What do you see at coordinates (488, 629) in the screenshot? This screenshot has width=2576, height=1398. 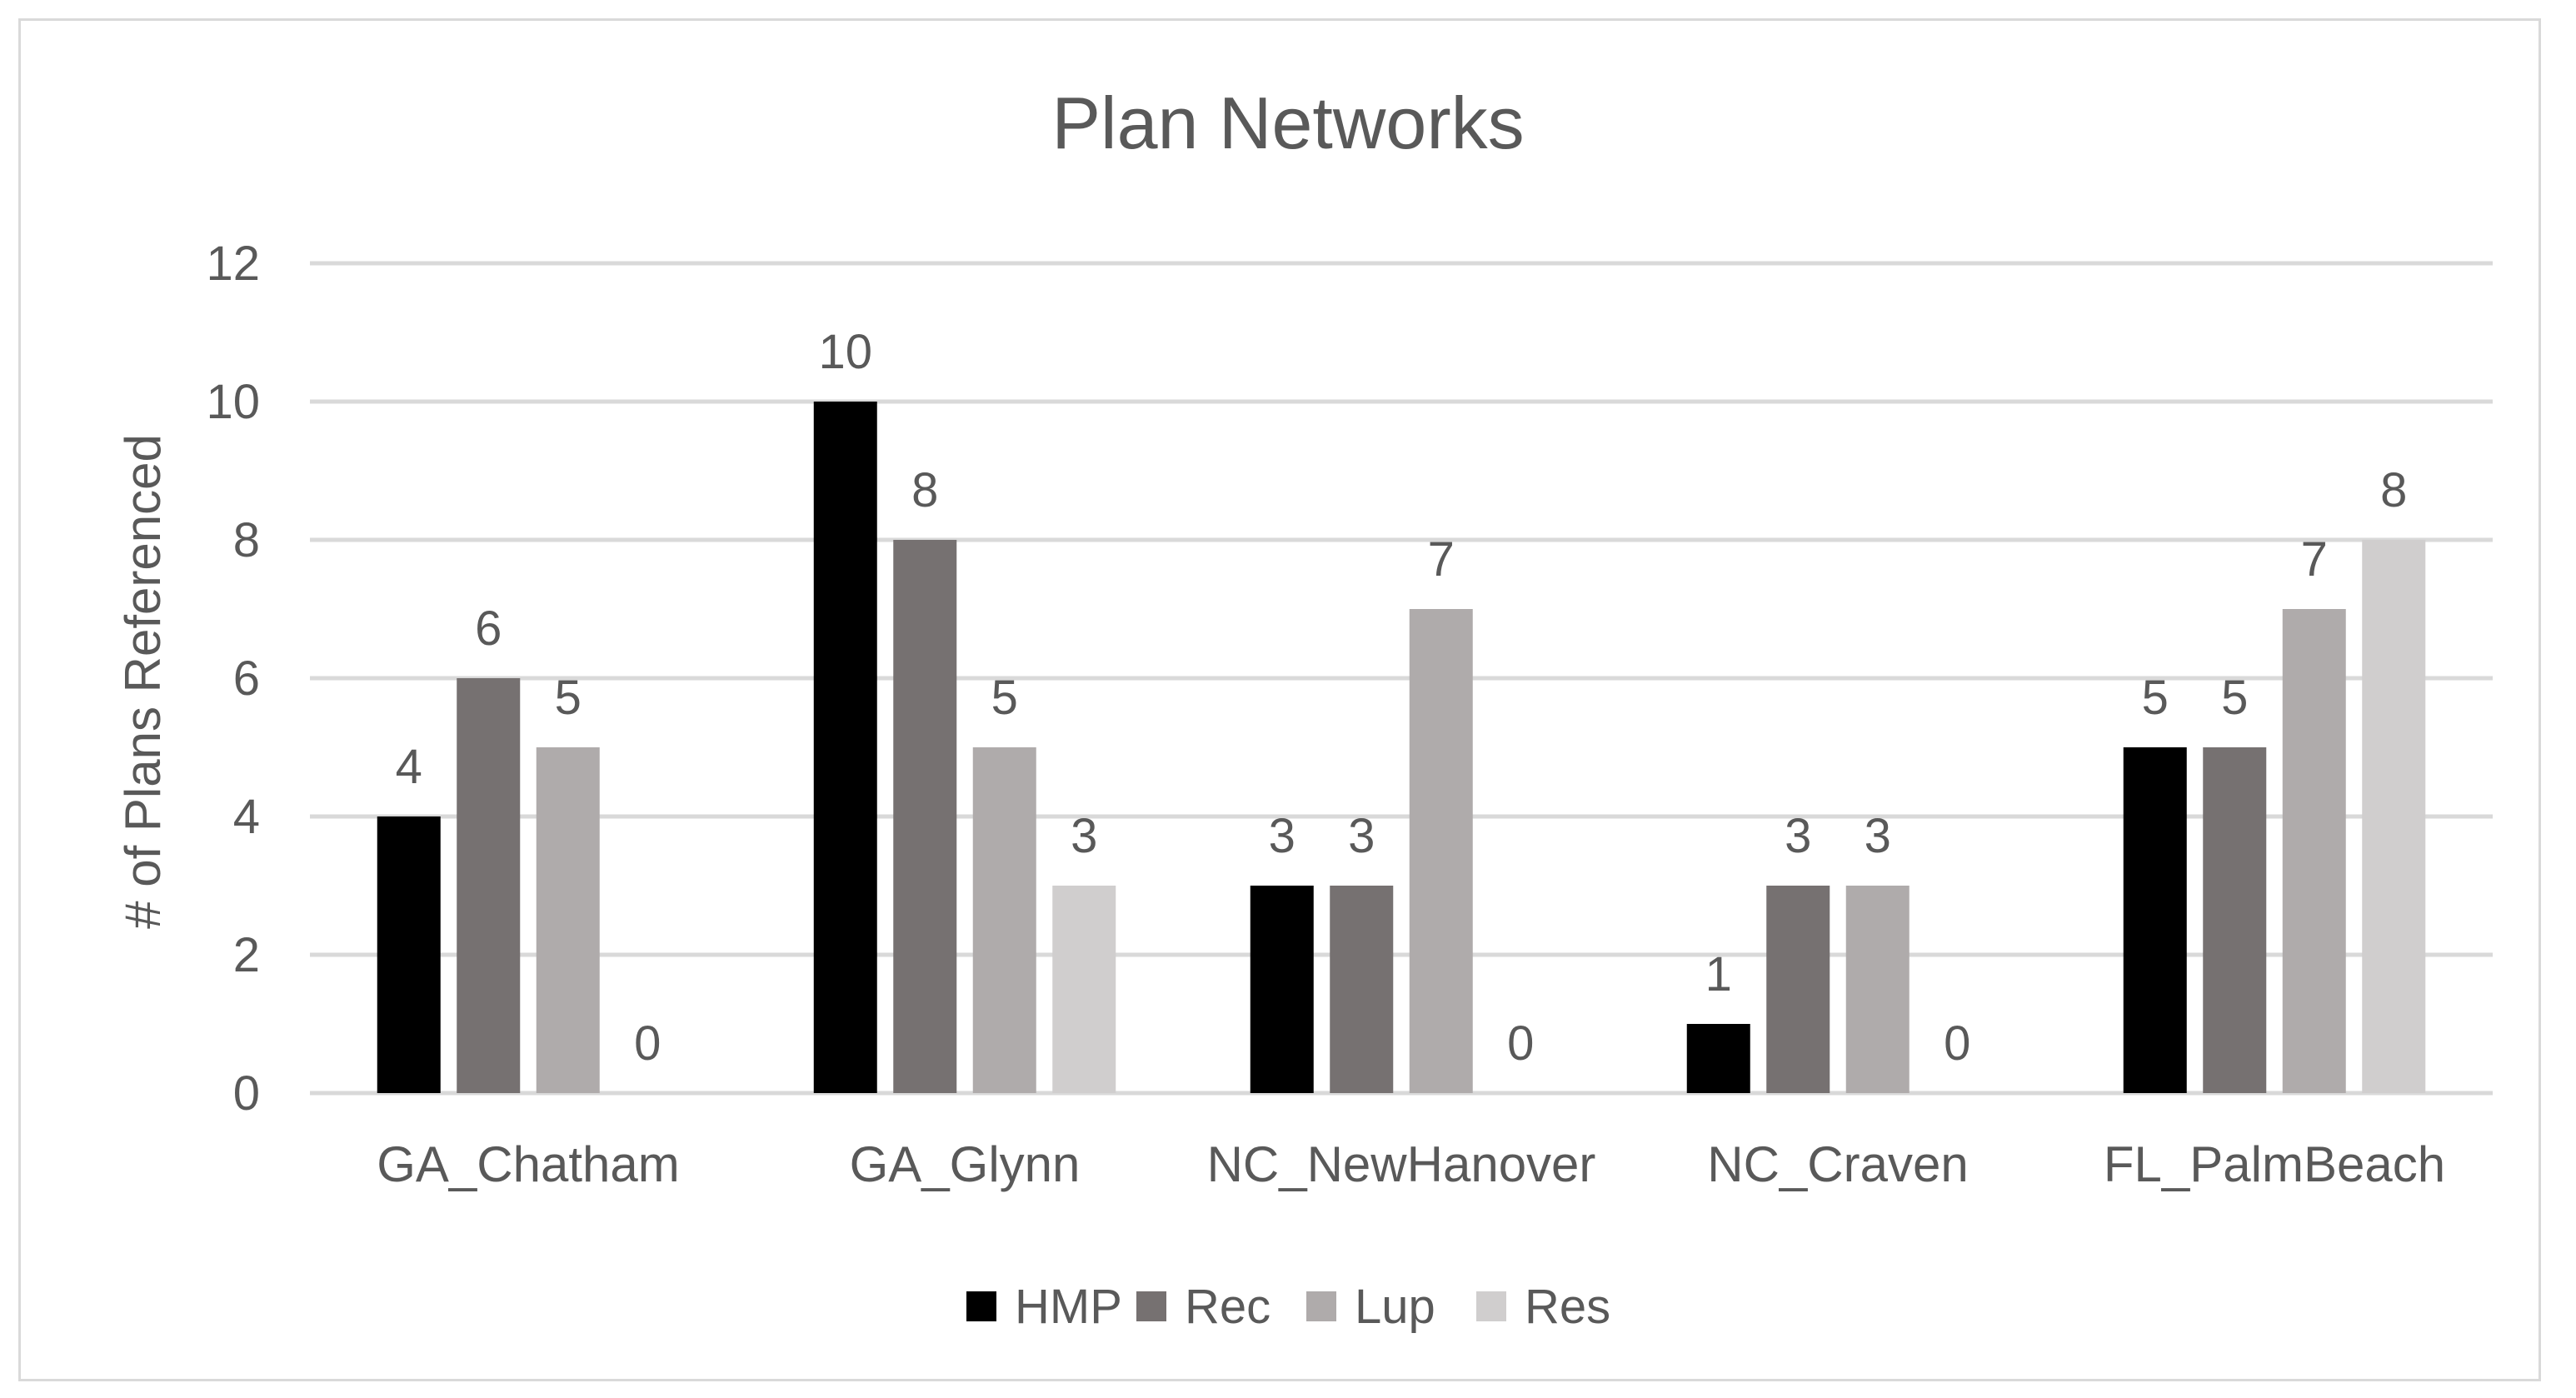 I see `data-label: 6` at bounding box center [488, 629].